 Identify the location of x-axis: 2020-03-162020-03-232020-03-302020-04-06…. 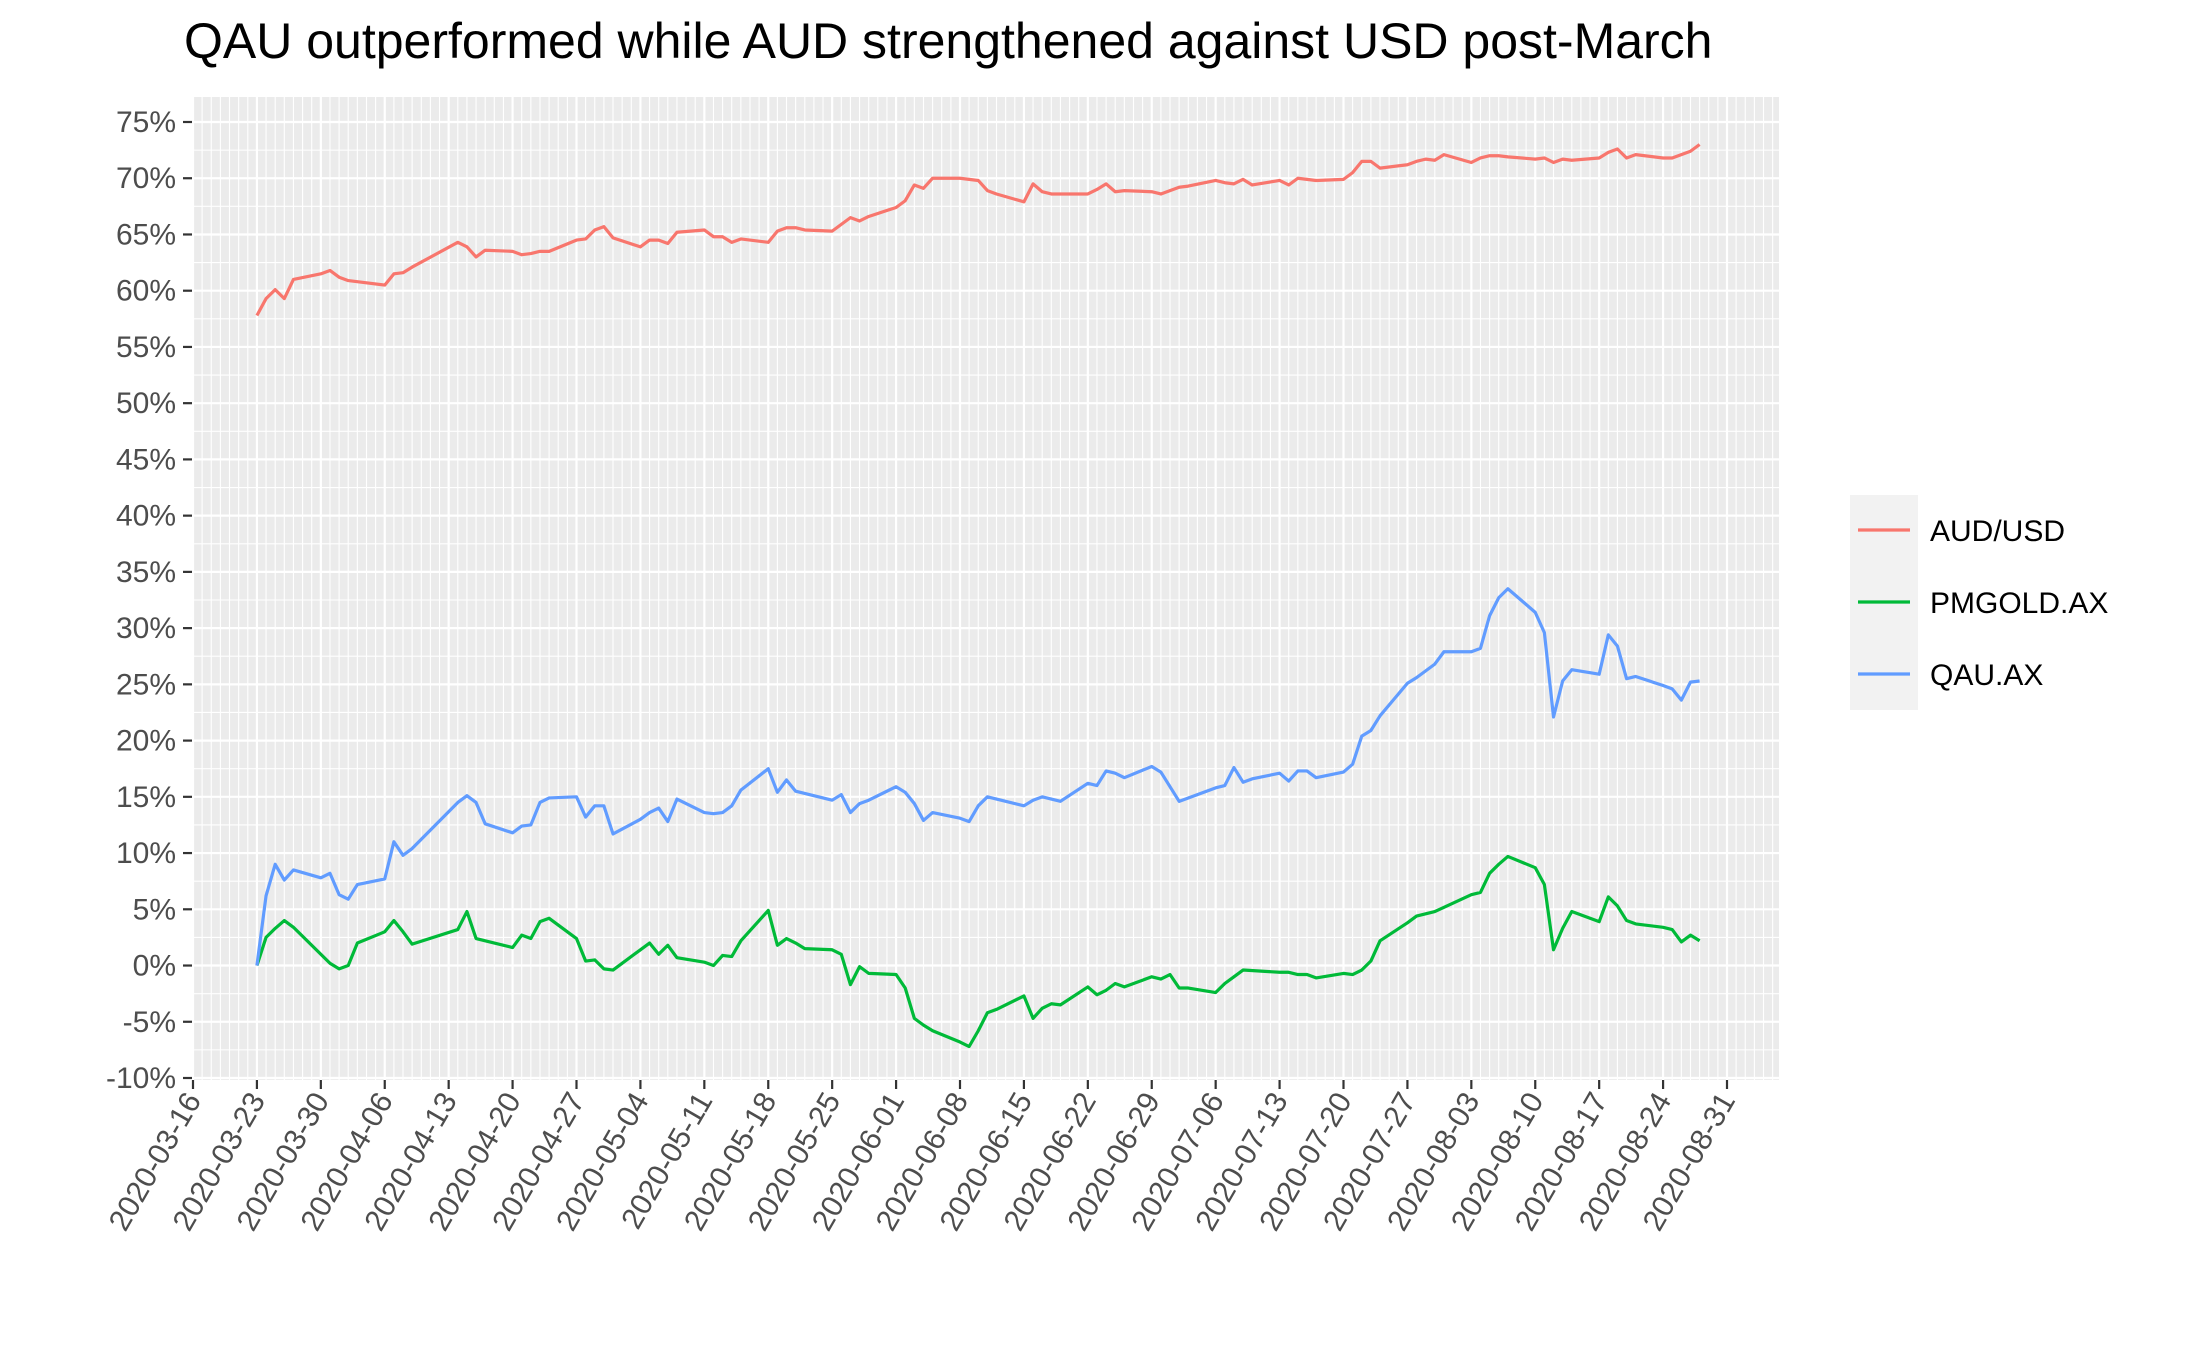
(922, 1158).